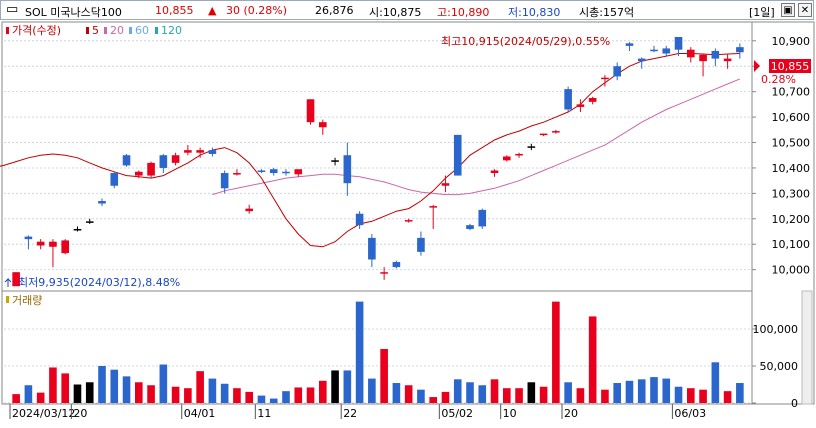  I want to click on volume-tick-label: 0, so click(794, 403).